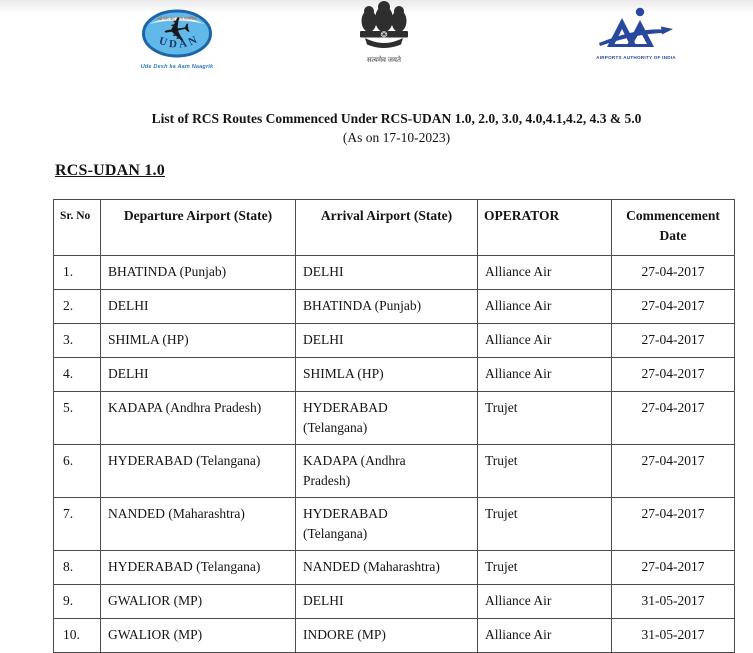 The height and width of the screenshot is (653, 753). I want to click on col-header-operator: OPERATOR, so click(544, 227).